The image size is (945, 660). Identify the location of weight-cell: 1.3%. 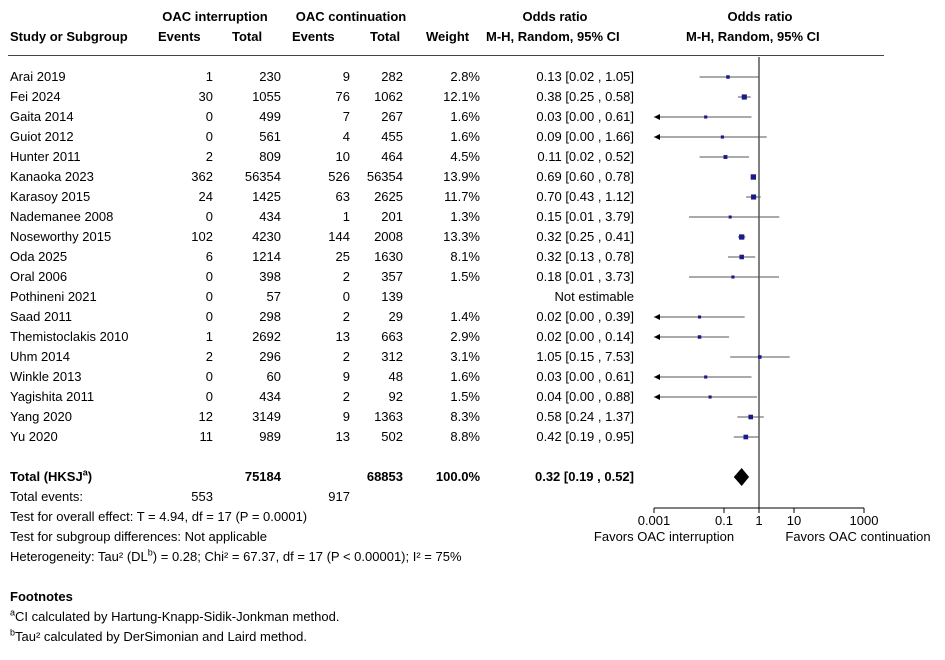
(465, 216).